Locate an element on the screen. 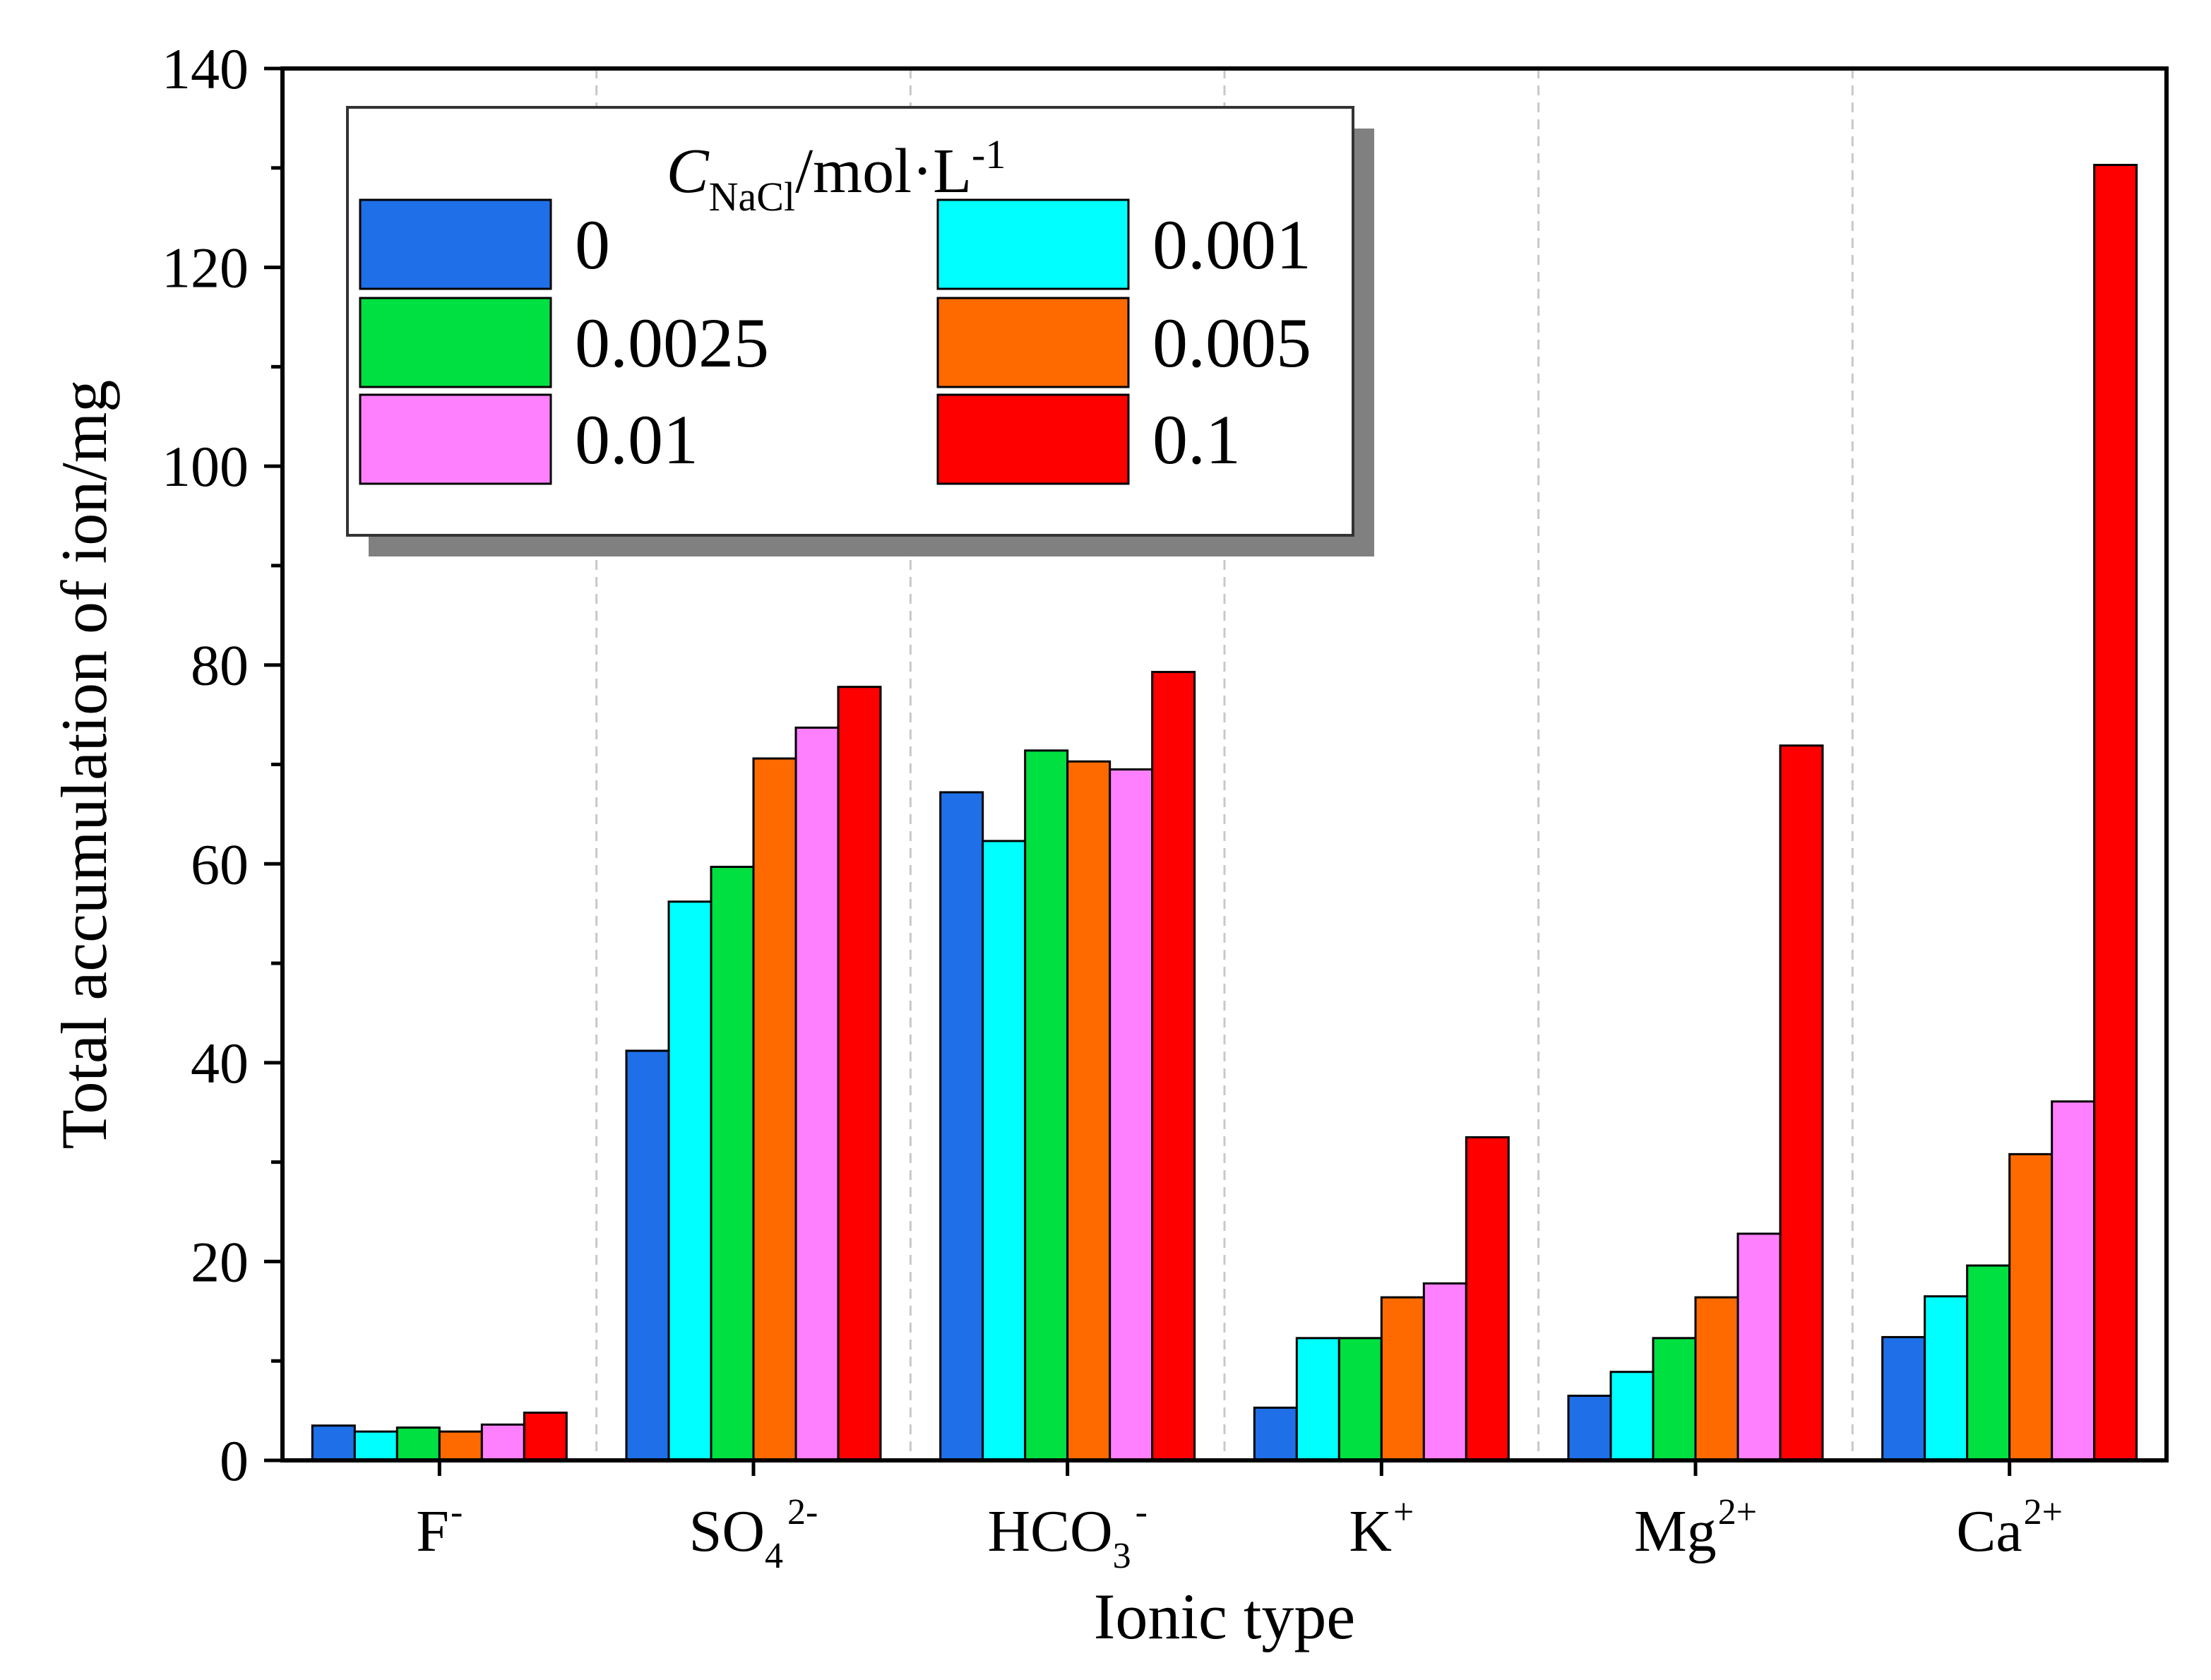 The height and width of the screenshot is (1680, 2211). legend-title-main: C is located at coordinates (688, 171).